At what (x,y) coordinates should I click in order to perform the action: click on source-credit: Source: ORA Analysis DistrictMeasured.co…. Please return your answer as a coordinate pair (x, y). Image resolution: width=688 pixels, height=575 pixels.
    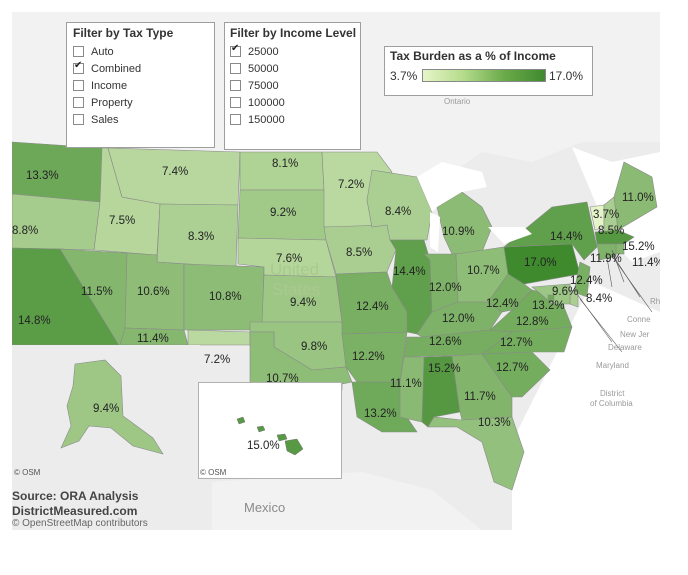
    Looking at the image, I should click on (75, 504).